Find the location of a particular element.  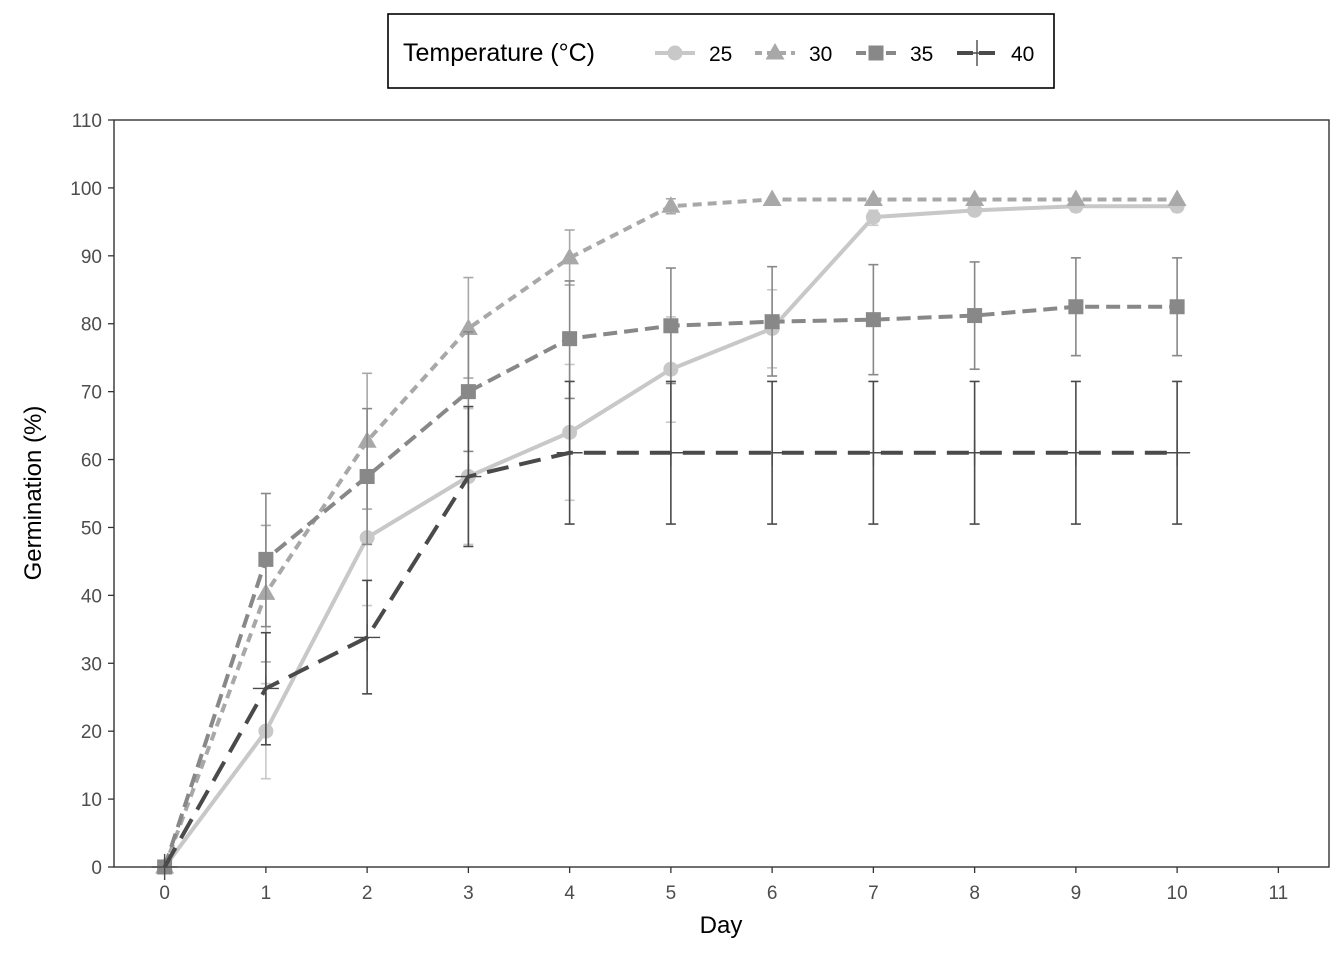

x-tick-label: 11 is located at coordinates (1279, 893).